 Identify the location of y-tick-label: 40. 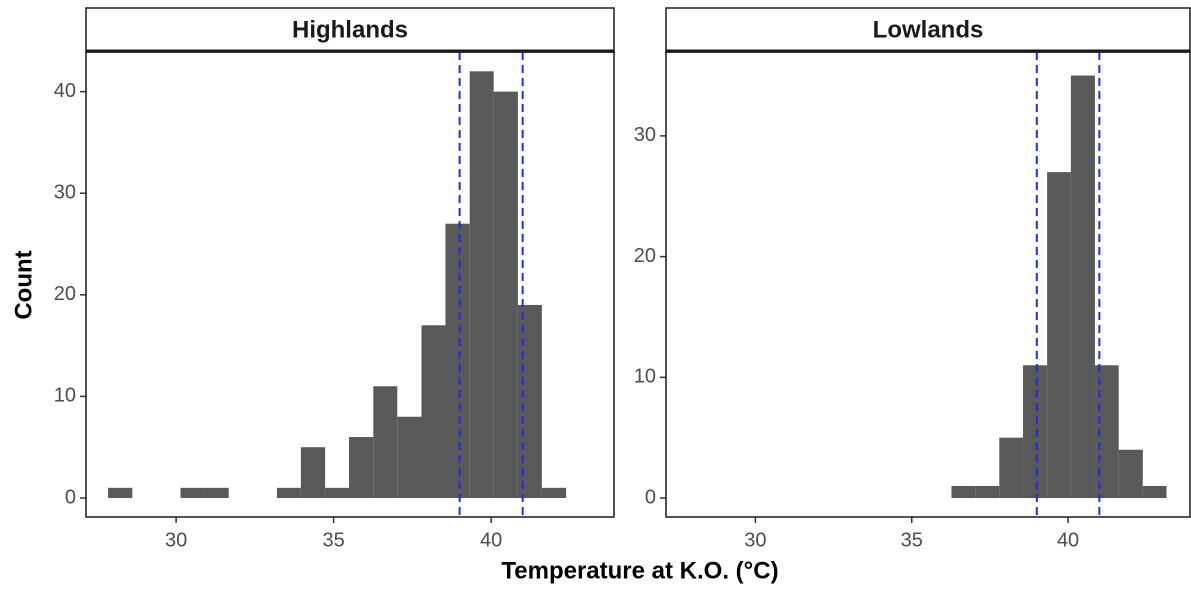
(65, 91).